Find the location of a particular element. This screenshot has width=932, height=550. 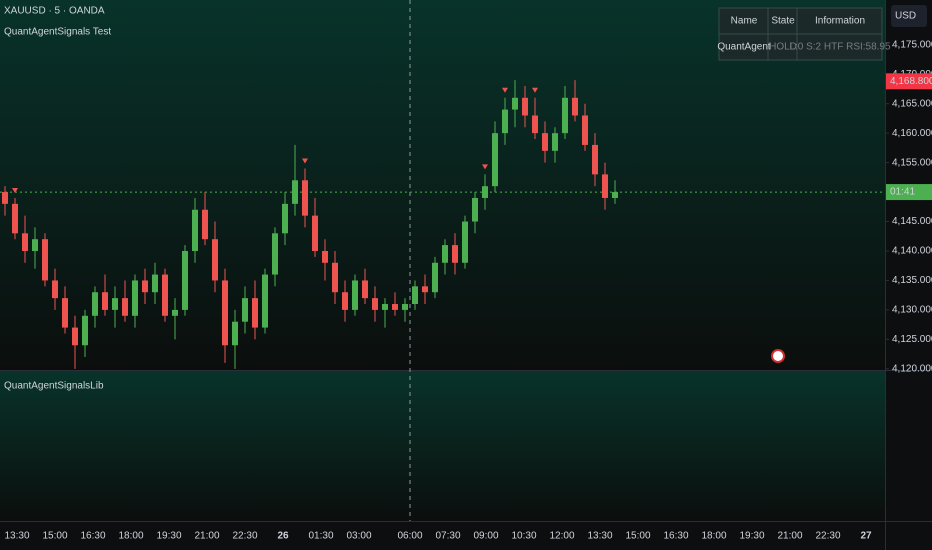

event-flag is located at coordinates (778, 356).